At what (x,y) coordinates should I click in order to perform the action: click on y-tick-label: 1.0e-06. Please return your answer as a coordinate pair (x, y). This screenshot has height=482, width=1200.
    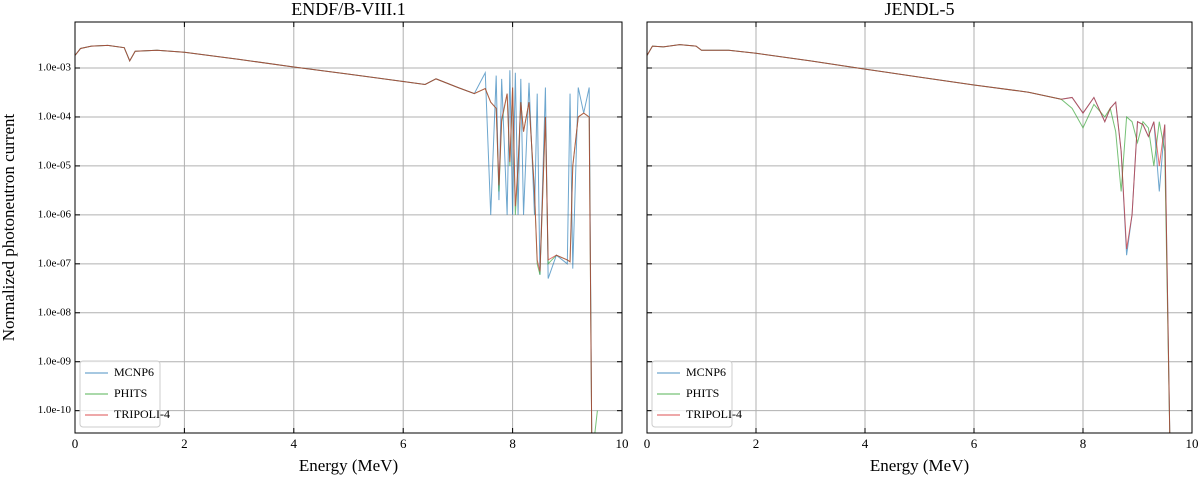
    Looking at the image, I should click on (55, 214).